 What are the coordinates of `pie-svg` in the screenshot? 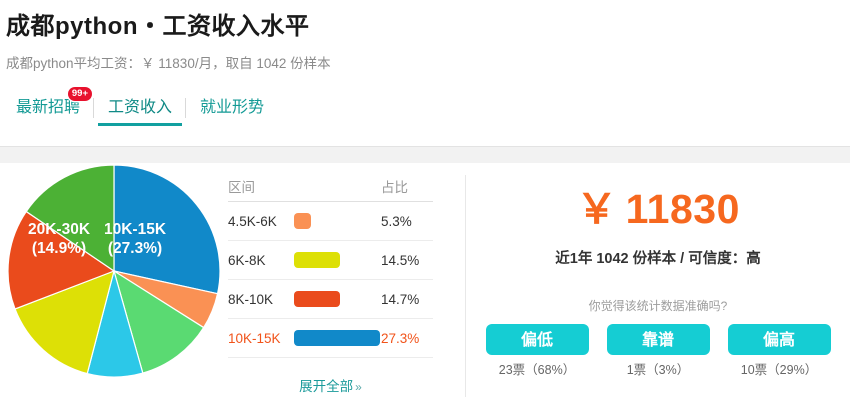 It's located at (114, 271).